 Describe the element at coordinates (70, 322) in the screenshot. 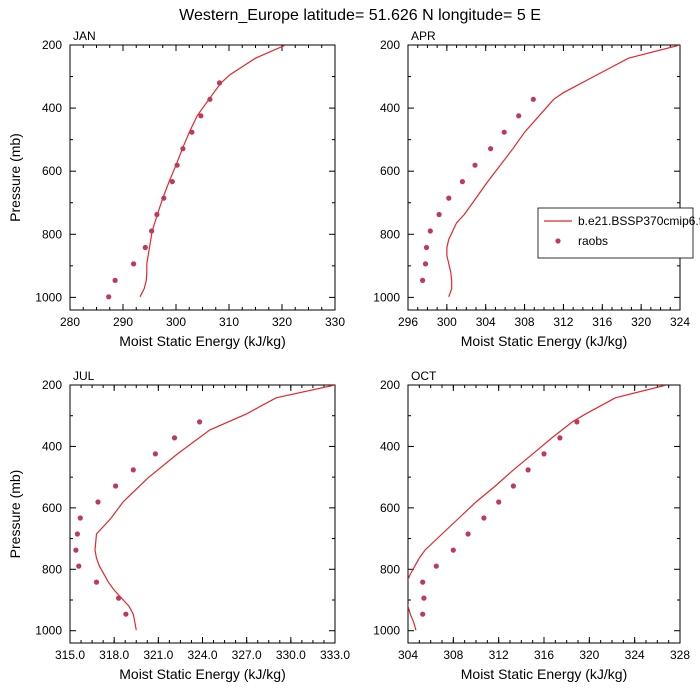

I see `x-tick-label: 280` at that location.